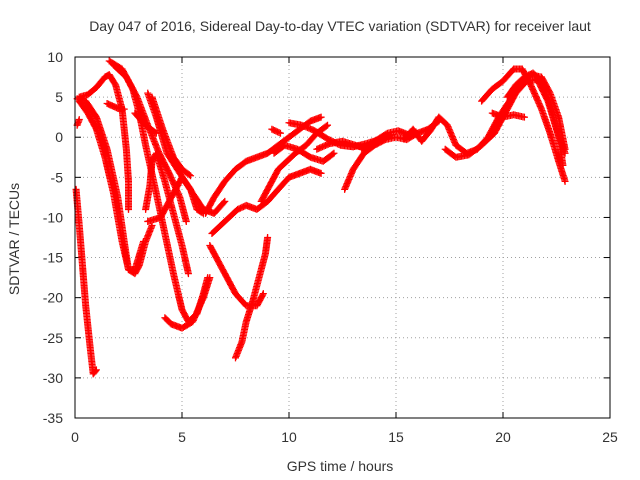 Image resolution: width=640 pixels, height=480 pixels. I want to click on y-tick-label: 10, so click(55, 57).